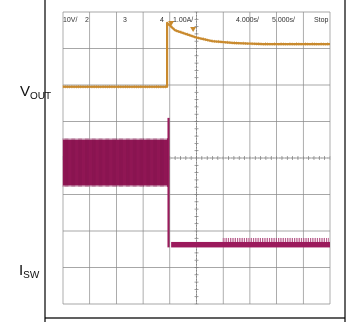 The width and height of the screenshot is (348, 322). What do you see at coordinates (21, 270) in the screenshot?
I see `isw-label-main: I` at bounding box center [21, 270].